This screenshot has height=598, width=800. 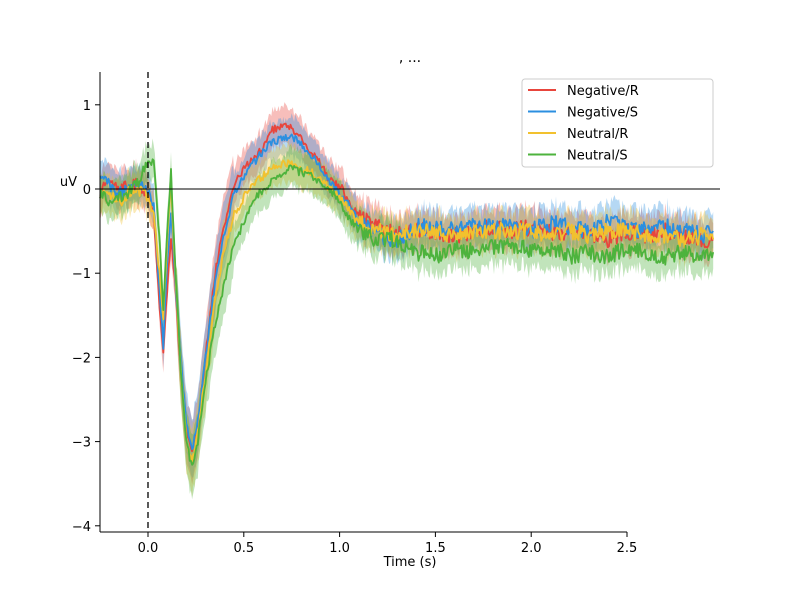 I want to click on legend-label-neutral-s: Neutral/S, so click(x=597, y=156).